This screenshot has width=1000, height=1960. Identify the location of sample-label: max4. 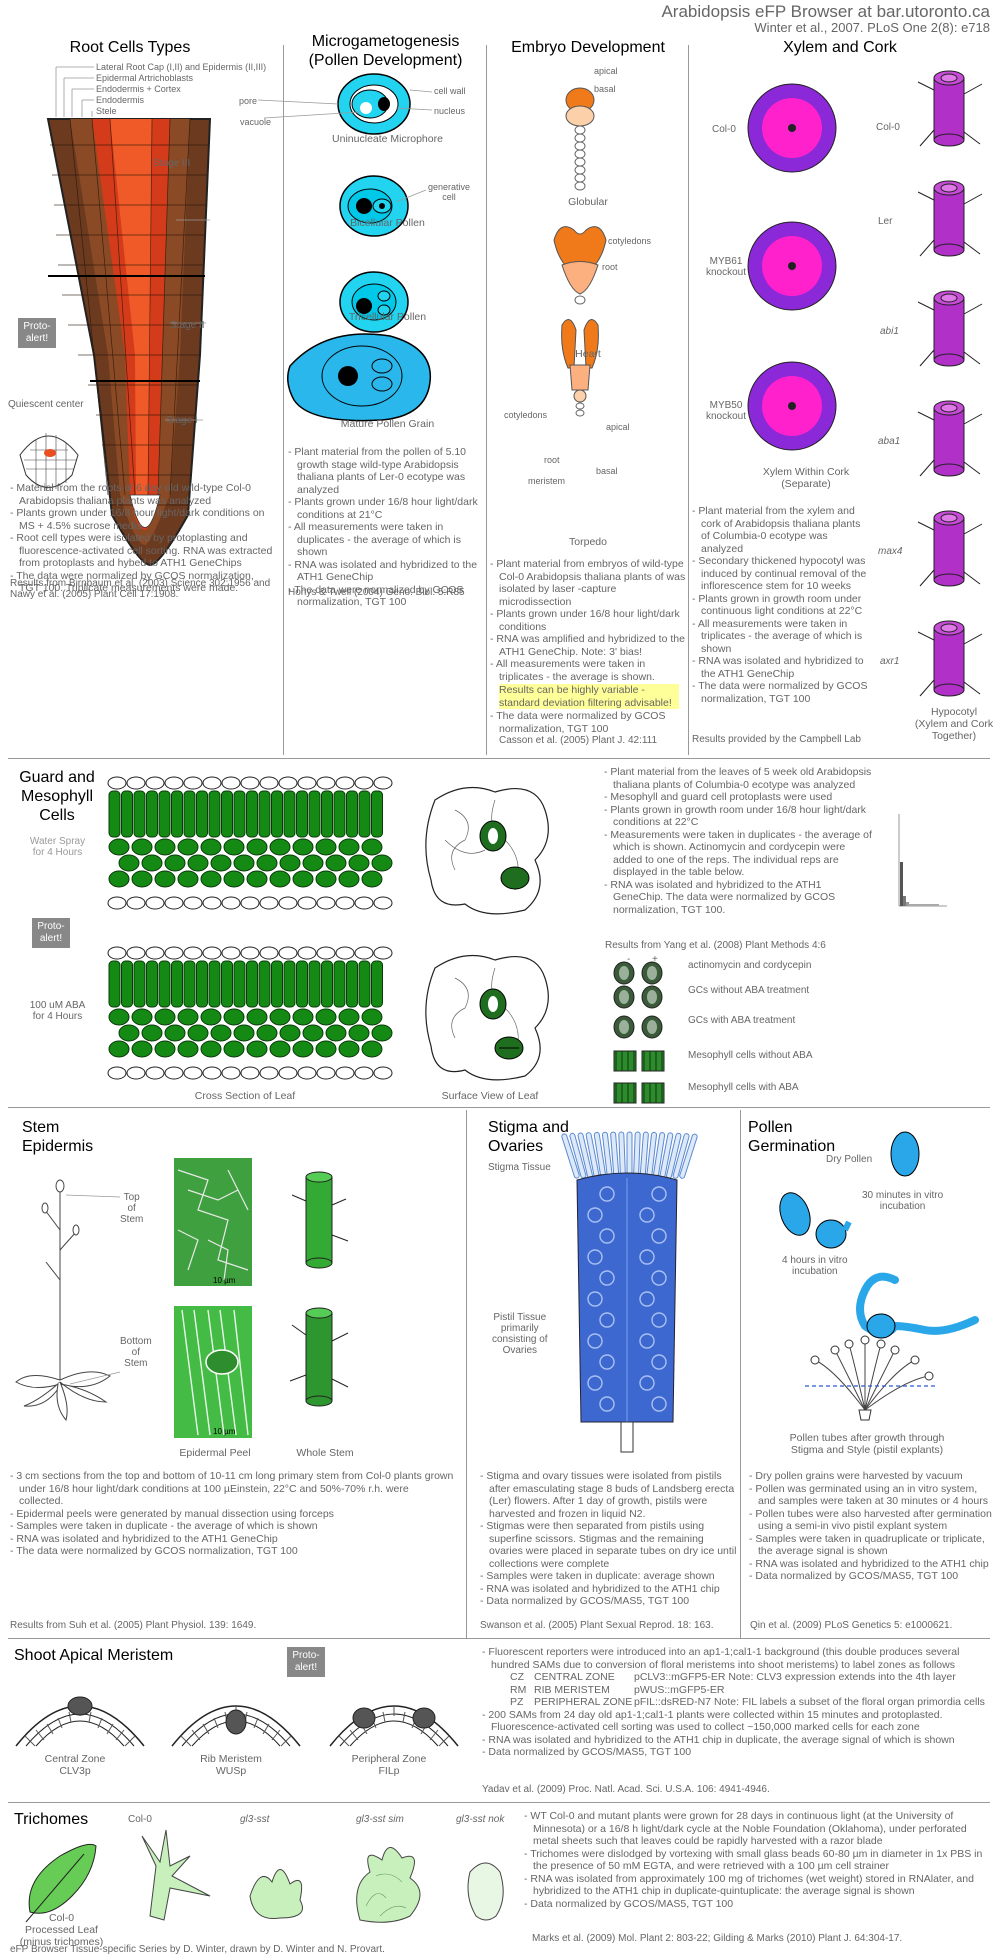
(890, 551).